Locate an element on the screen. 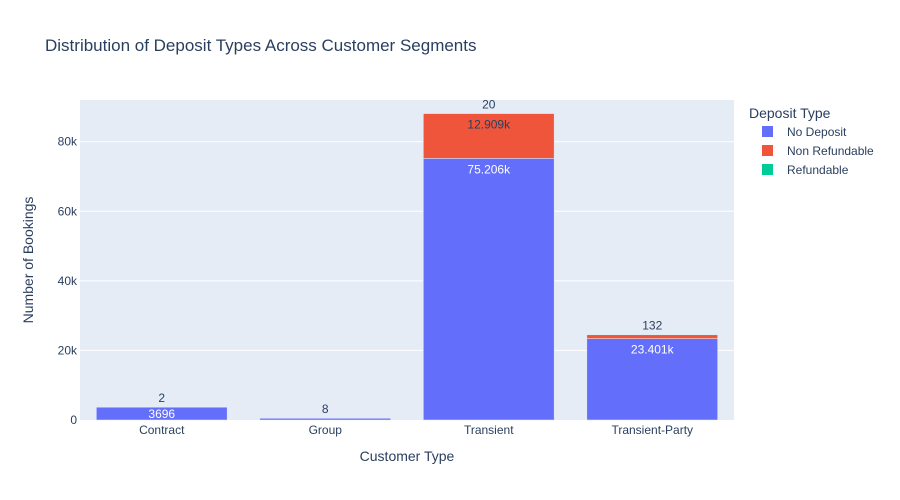 The image size is (900, 500). data-label: 2 is located at coordinates (161, 398).